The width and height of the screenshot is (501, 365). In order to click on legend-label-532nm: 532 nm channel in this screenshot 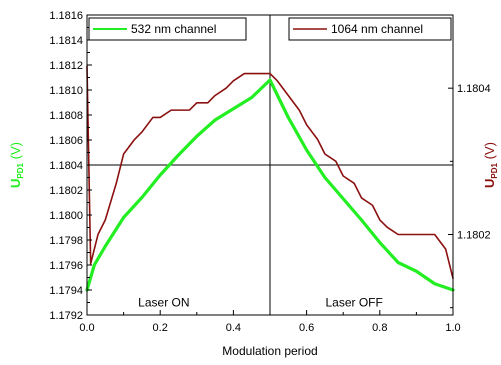, I will do `click(173, 29)`.